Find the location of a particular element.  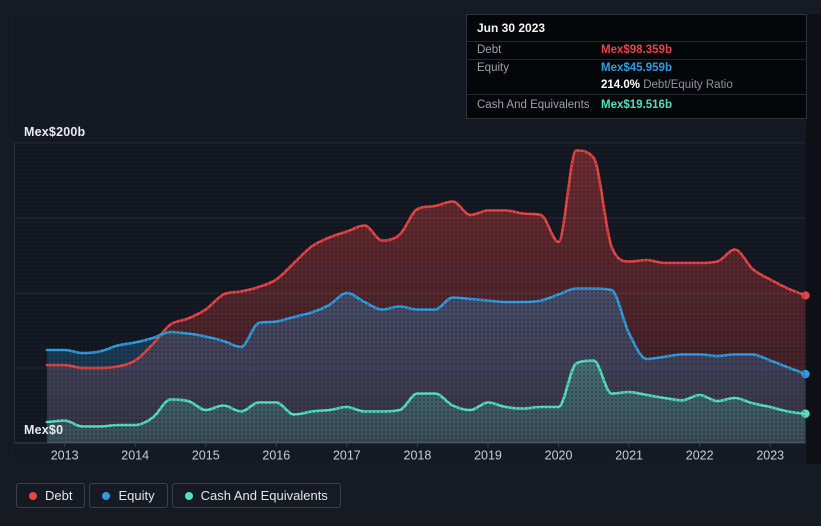

tooltip-cash-row: Cash And Equivalents Mex$19.516b is located at coordinates (636, 106).